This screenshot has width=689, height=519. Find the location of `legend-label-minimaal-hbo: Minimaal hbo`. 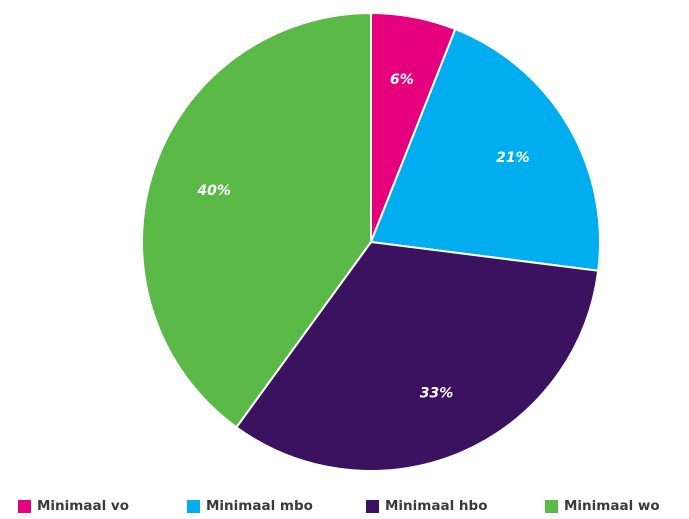

legend-label-minimaal-hbo: Minimaal hbo is located at coordinates (436, 506).